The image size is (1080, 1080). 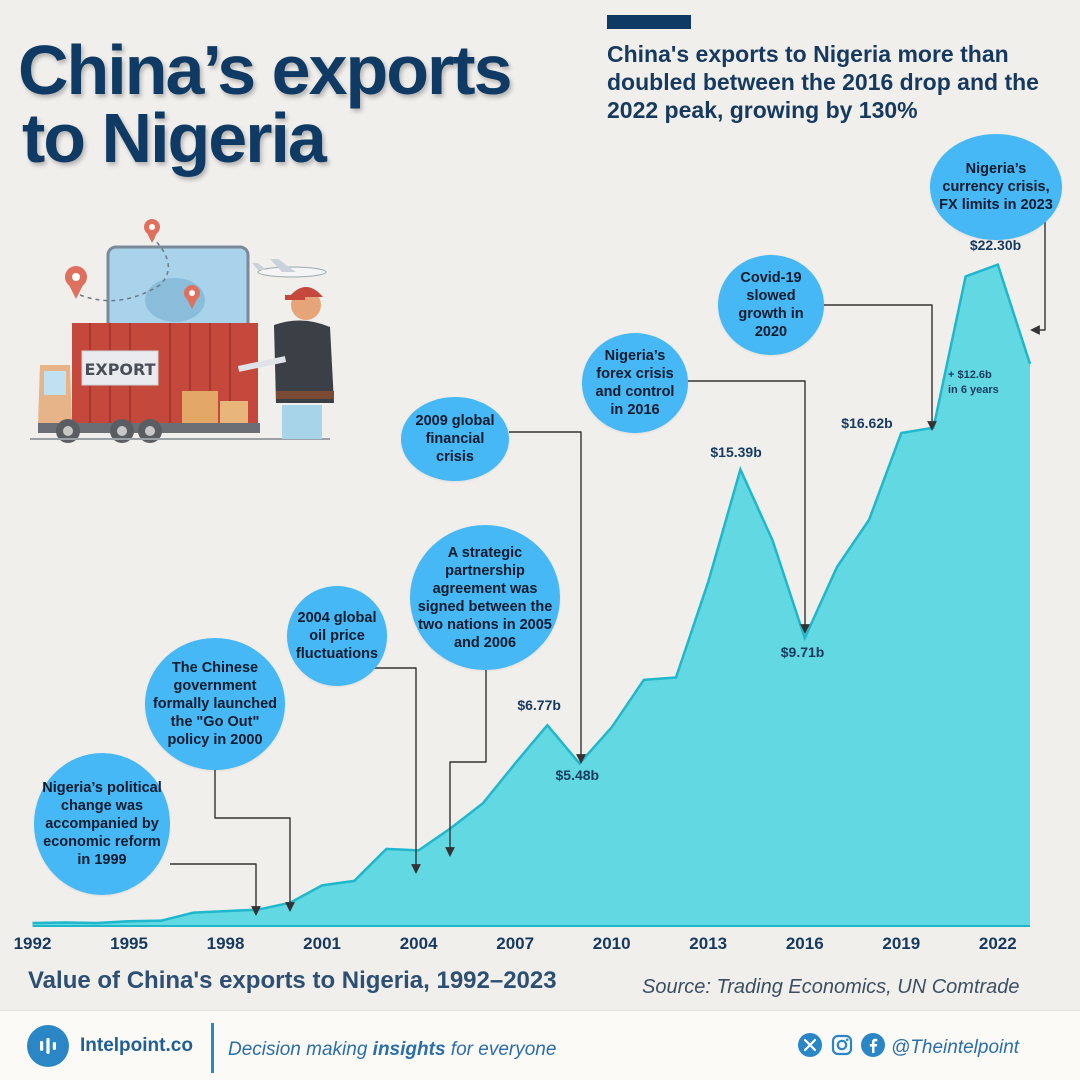 What do you see at coordinates (300, 1049) in the screenshot?
I see `tagline-pre: Decision making` at bounding box center [300, 1049].